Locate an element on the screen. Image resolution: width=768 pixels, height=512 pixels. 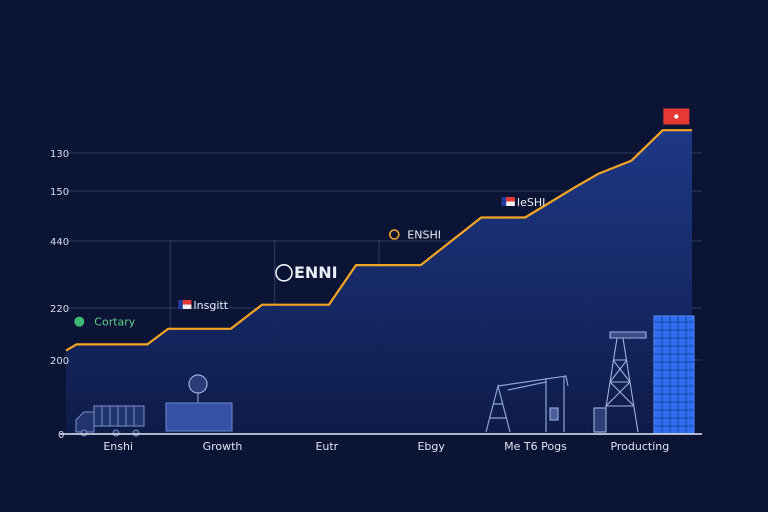
annotation-label: Insgitt is located at coordinates (210, 305).